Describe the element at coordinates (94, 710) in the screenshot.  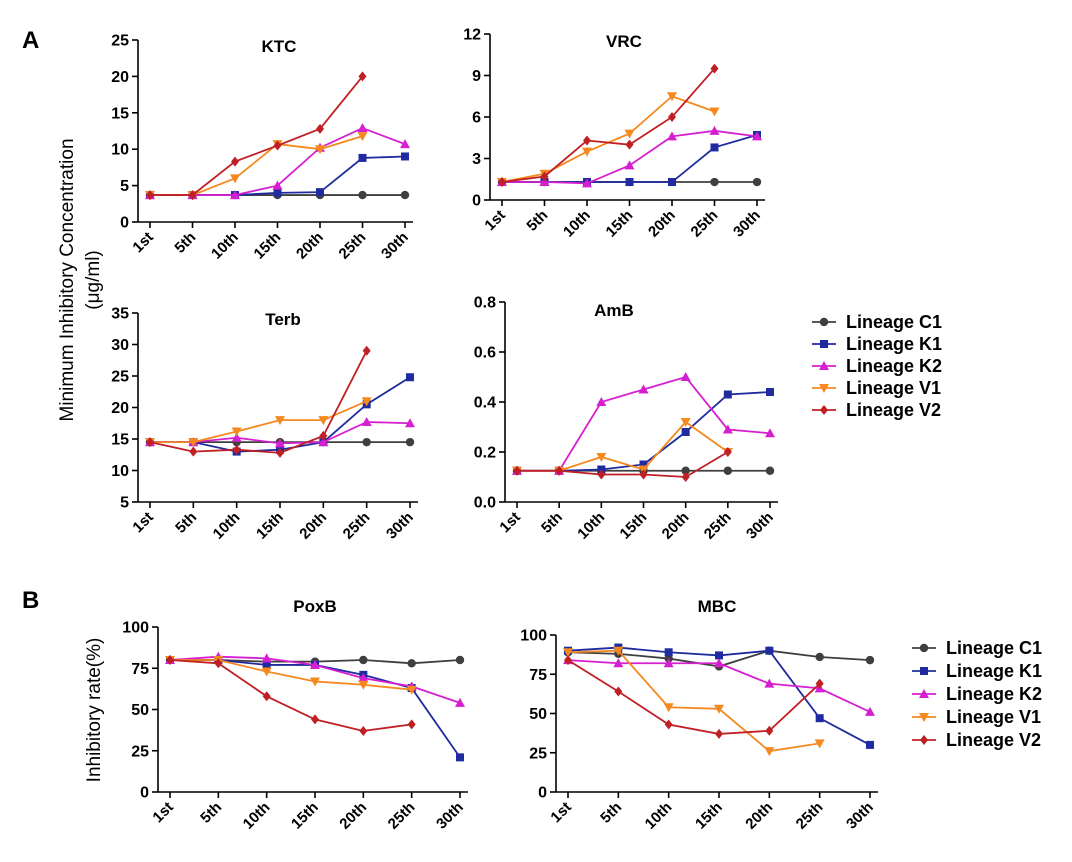
I see `panel-b-ylabel: Inhibitory rate(%)` at that location.